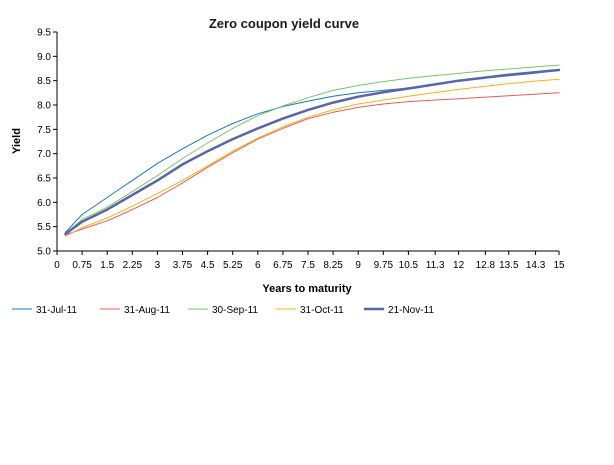 The height and width of the screenshot is (465, 614). What do you see at coordinates (133, 265) in the screenshot?
I see `x-tick-label: 2.25` at bounding box center [133, 265].